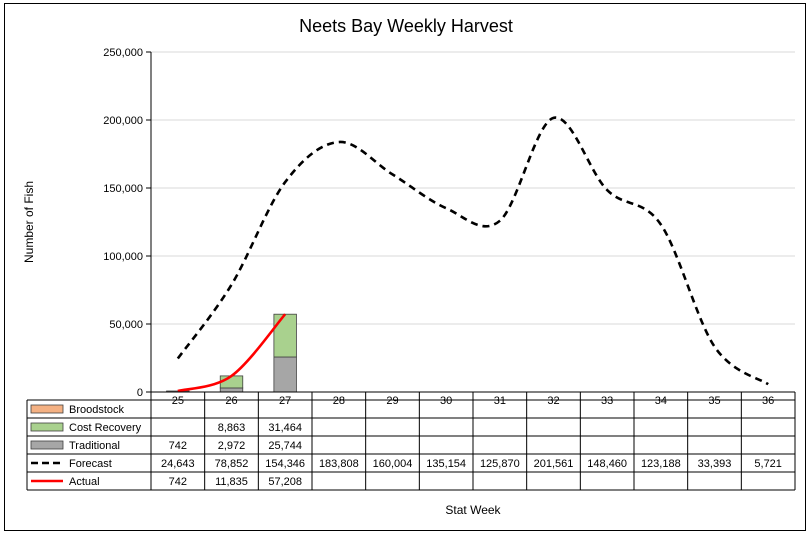 The width and height of the screenshot is (812, 536). I want to click on legend-key-broodstock, so click(47, 409).